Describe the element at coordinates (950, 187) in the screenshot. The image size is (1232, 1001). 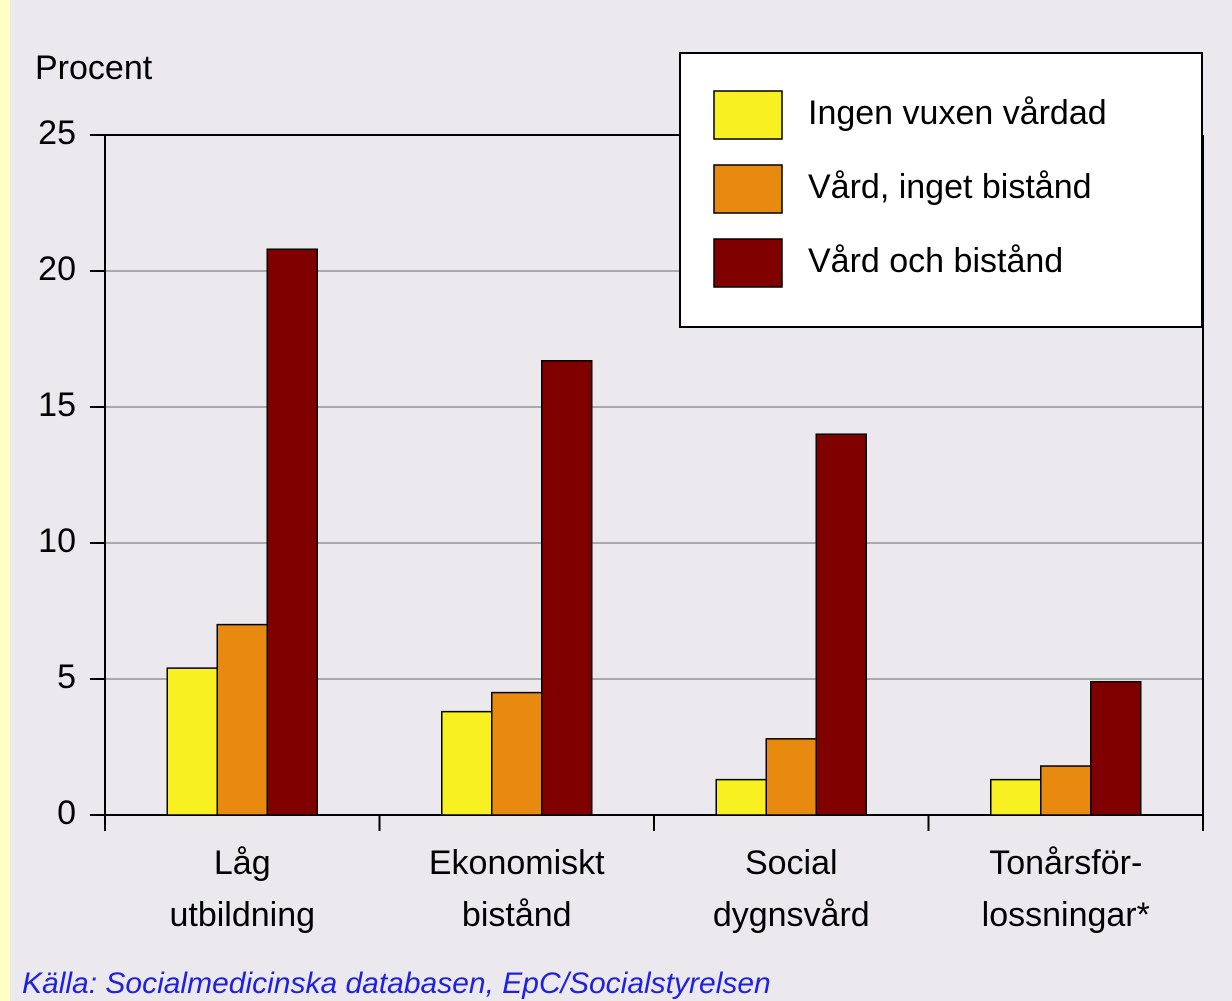
I see `legend-label: Vård, inget bistånd` at that location.